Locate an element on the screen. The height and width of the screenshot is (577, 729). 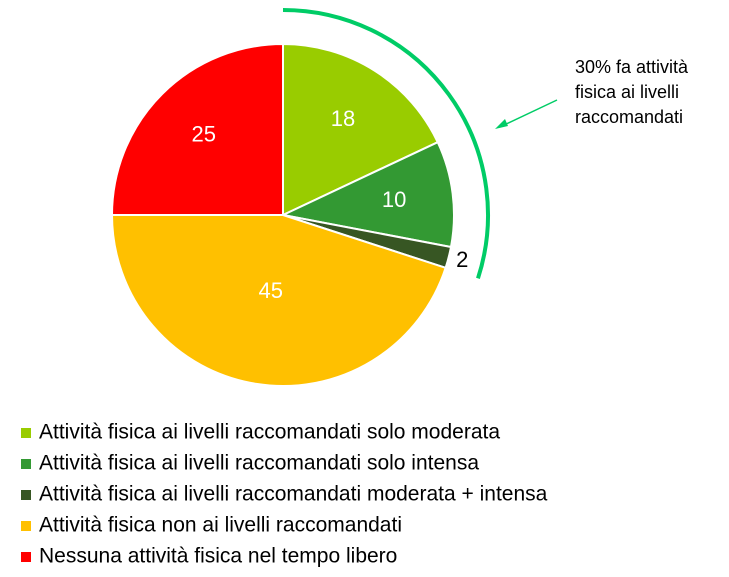
slice-label: 45 is located at coordinates (271, 290).